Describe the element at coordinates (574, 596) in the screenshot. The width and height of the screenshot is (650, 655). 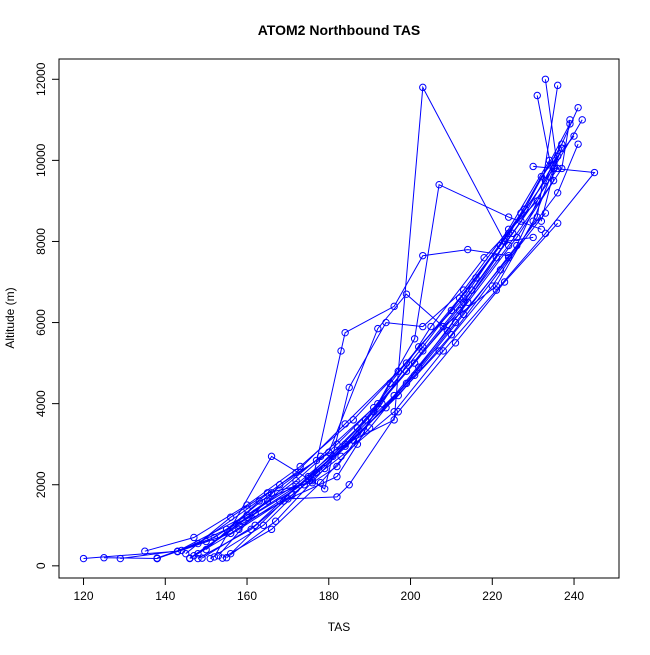
I see `x-tick-label: 240` at that location.